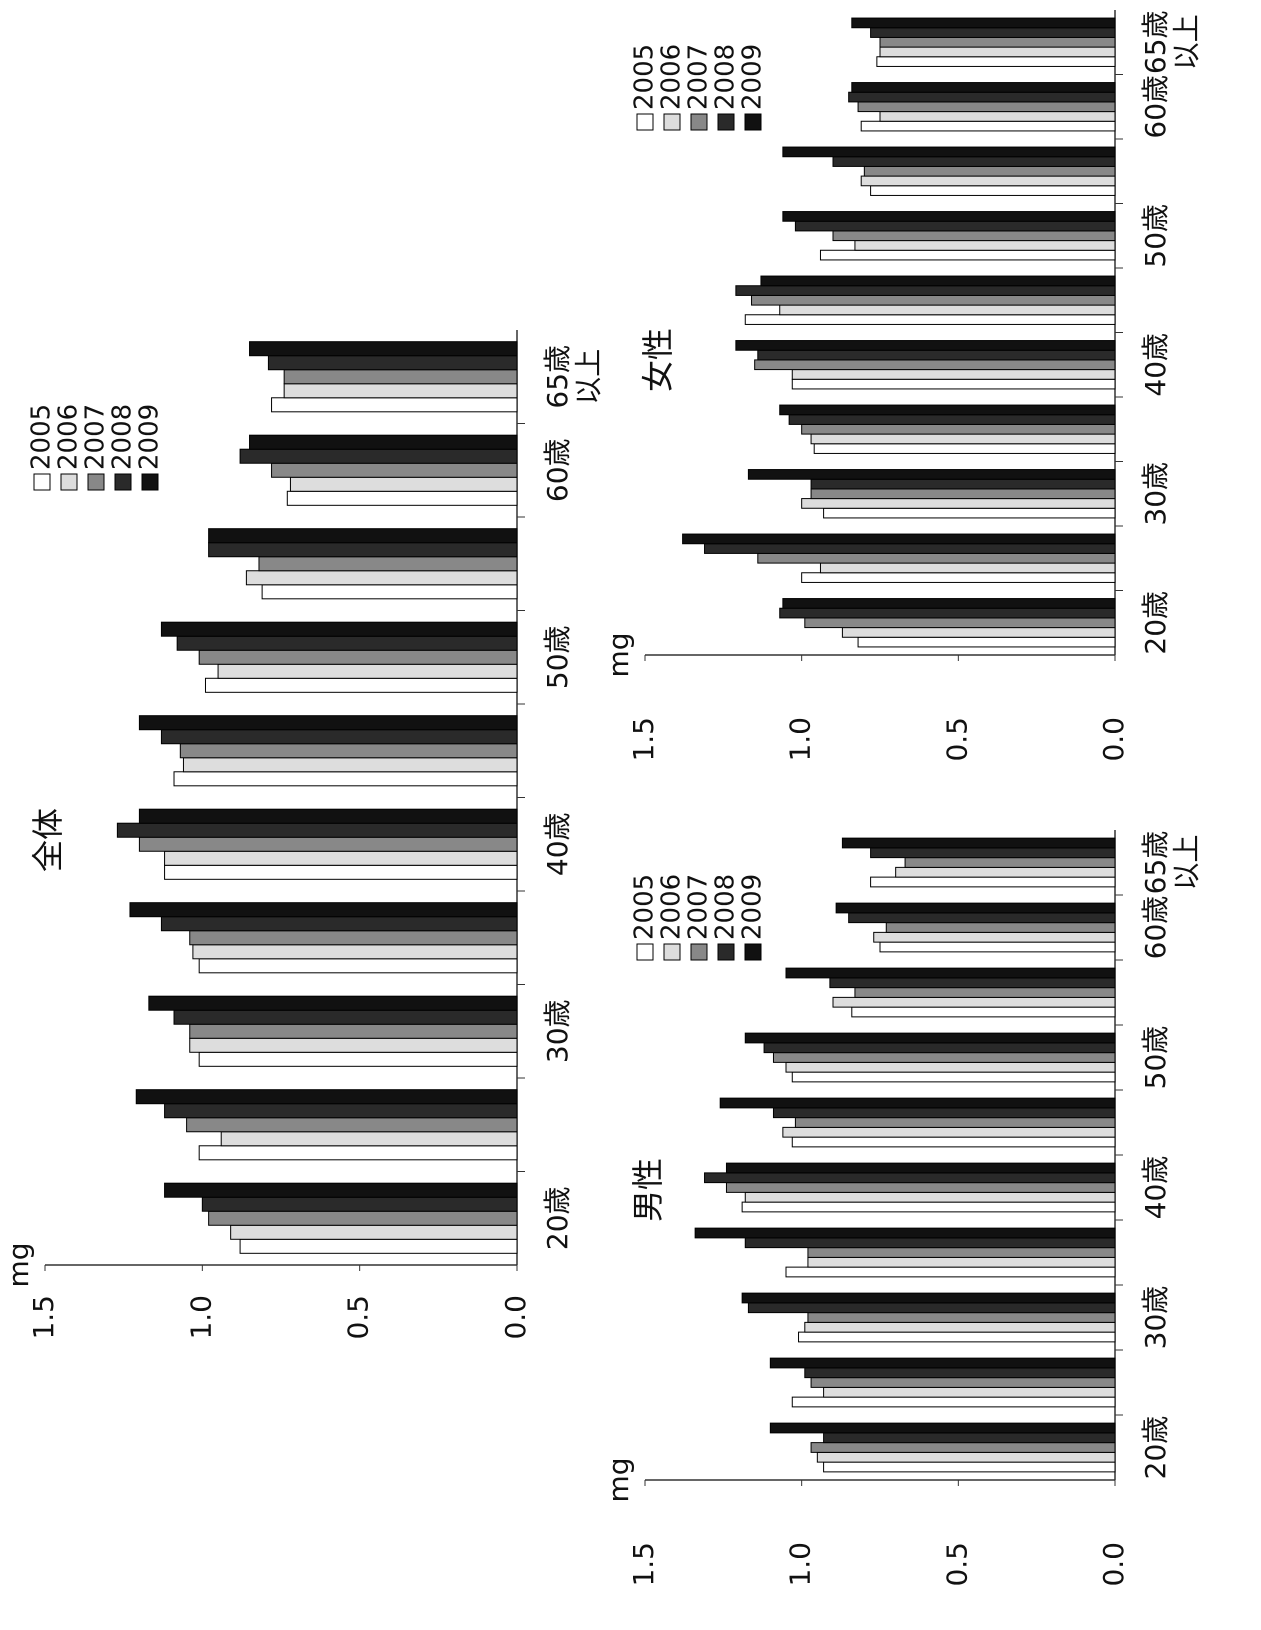 The image size is (1261, 1630). I want to click on legend-label: 2007, so click(699, 907).